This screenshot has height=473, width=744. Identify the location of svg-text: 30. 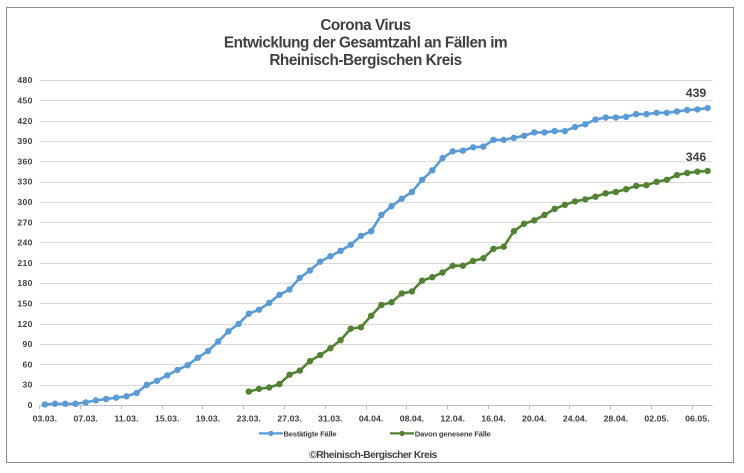
(28, 385).